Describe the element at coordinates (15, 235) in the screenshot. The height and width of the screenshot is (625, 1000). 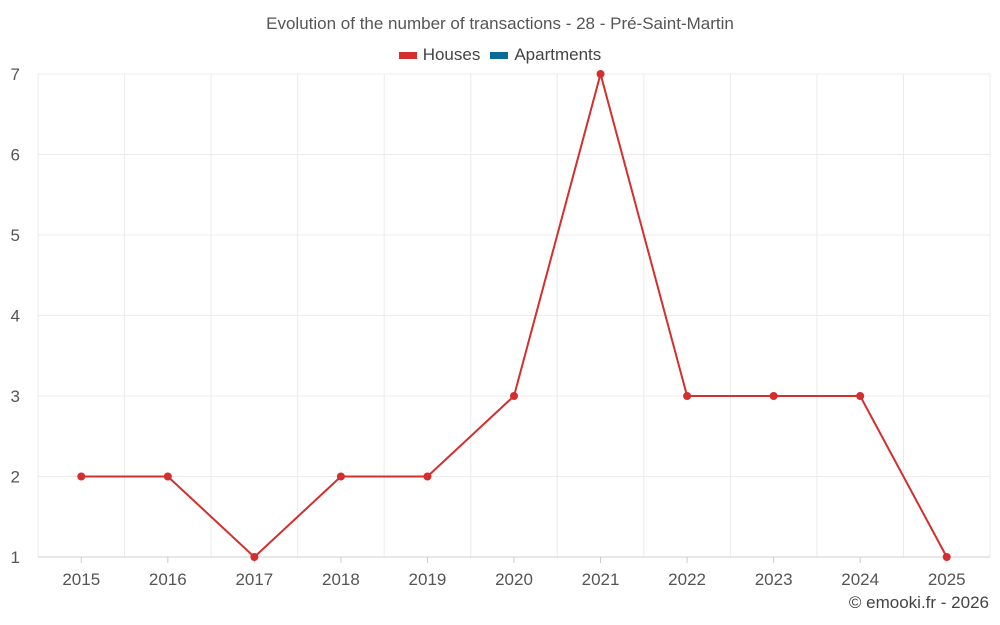
I see `y-tick-label: 5` at that location.